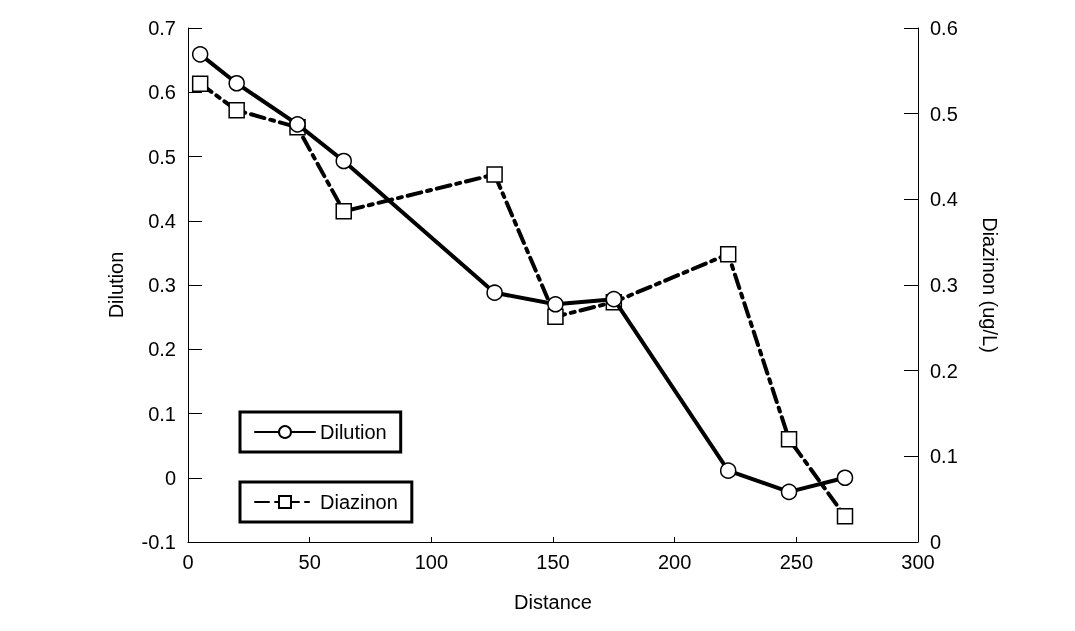 This screenshot has width=1075, height=631. I want to click on x-tick-label: 200, so click(674, 562).